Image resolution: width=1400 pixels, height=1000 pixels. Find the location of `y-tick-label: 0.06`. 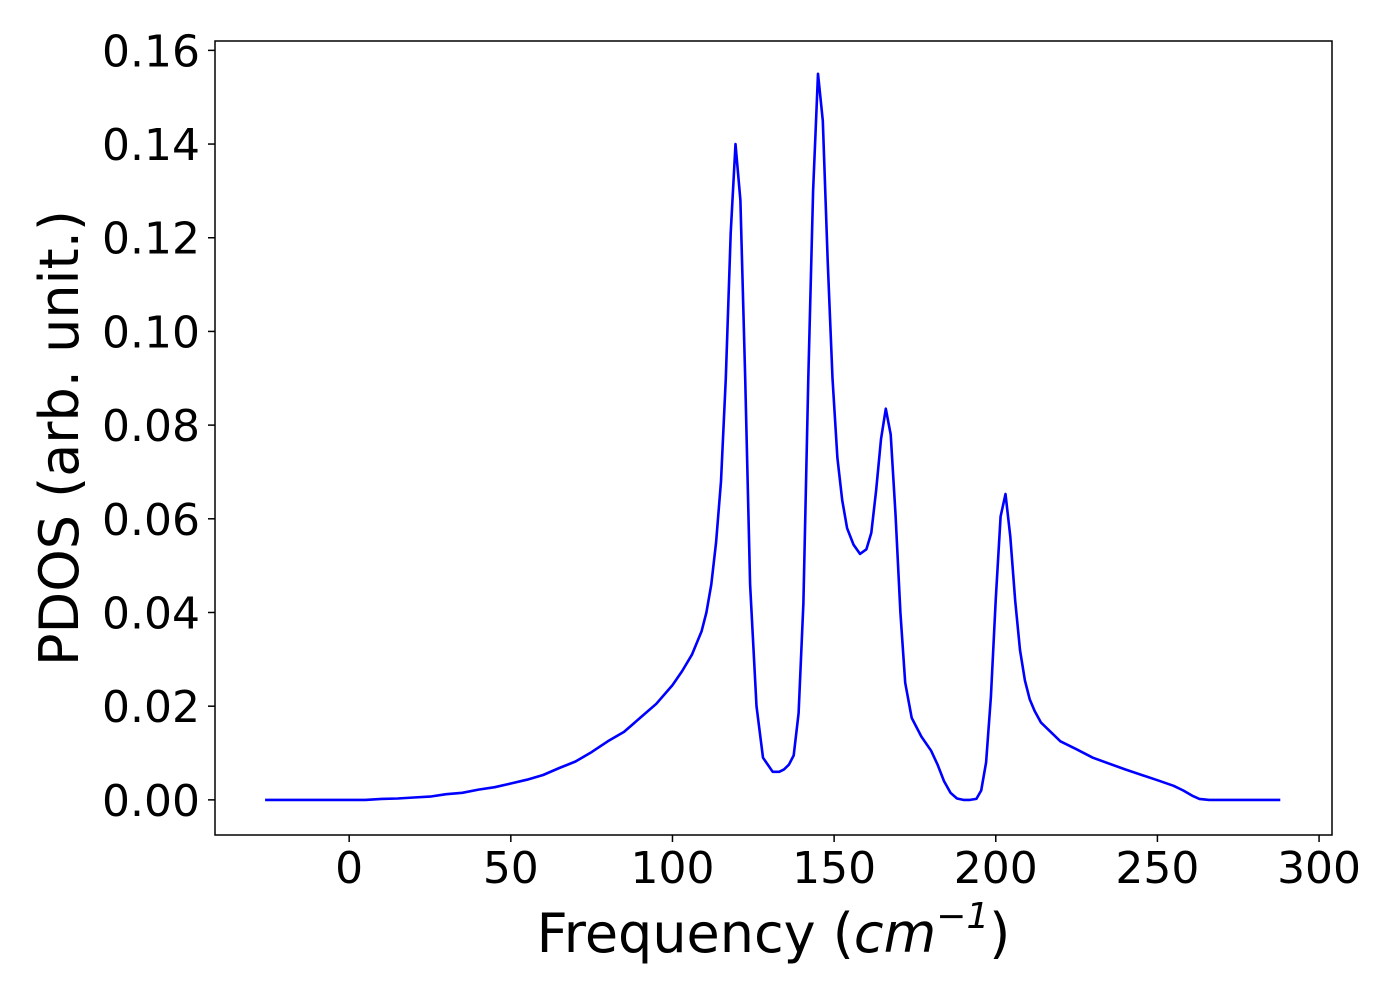

y-tick-label: 0.06 is located at coordinates (151, 520).